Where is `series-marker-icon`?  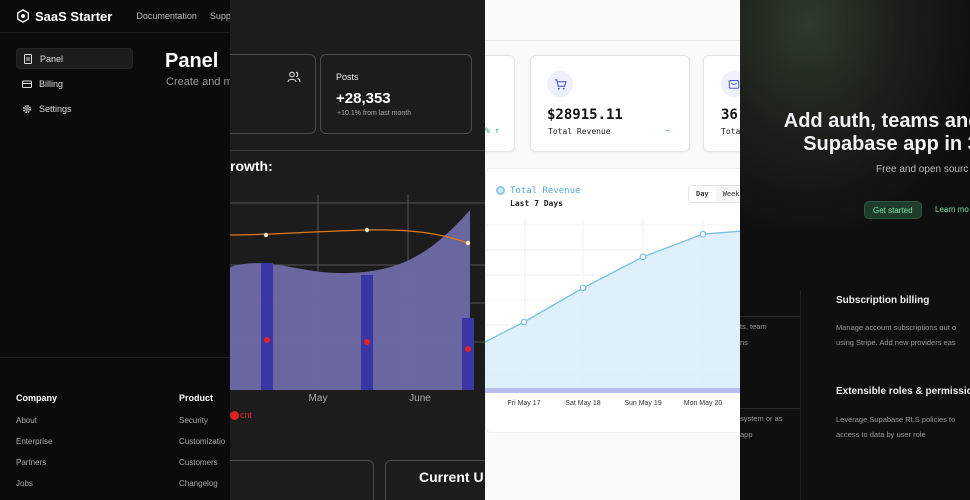 series-marker-icon is located at coordinates (500, 190).